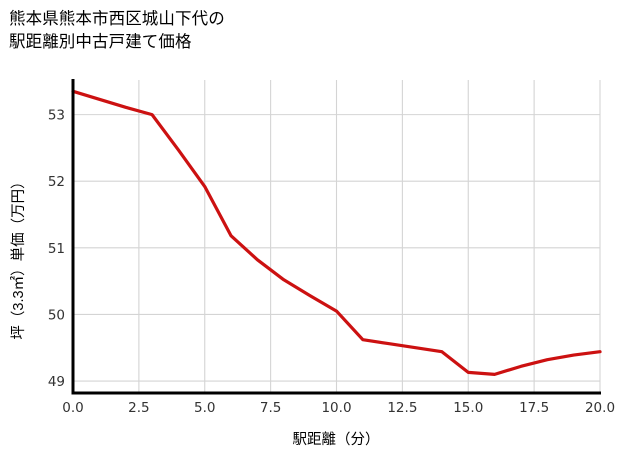  What do you see at coordinates (402, 408) in the screenshot?
I see `x-tick-label: 12.5` at bounding box center [402, 408].